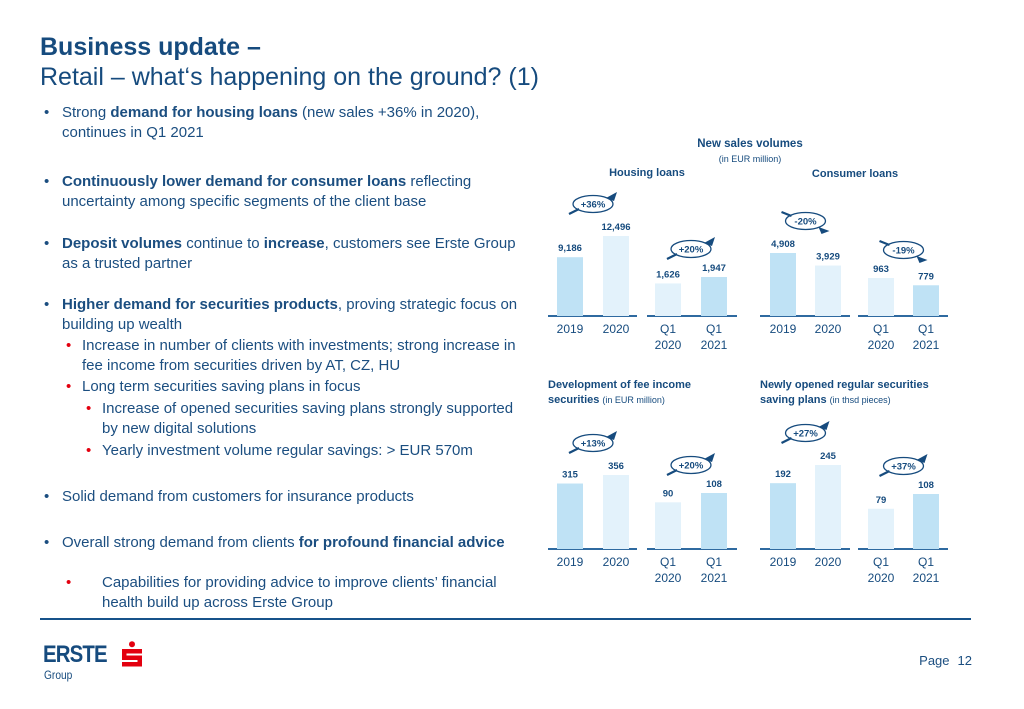  What do you see at coordinates (793, 400) in the screenshot?
I see `plans-title-bold: saving plans` at bounding box center [793, 400].